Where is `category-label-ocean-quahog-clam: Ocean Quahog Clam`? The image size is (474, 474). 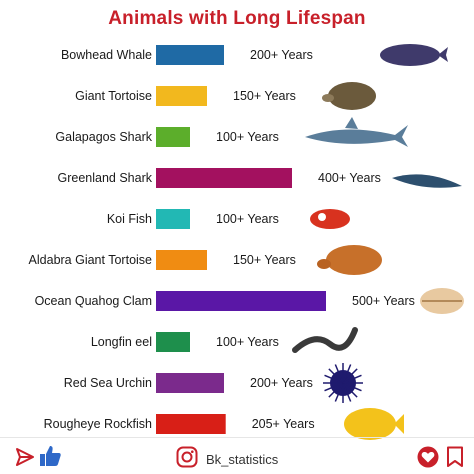
category-label-ocean-quahog-clam: Ocean Quahog Clam is located at coordinates (93, 301).